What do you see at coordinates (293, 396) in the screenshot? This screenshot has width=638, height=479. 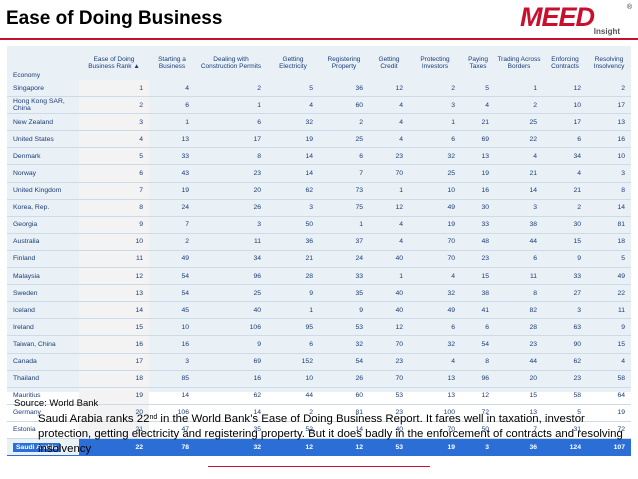 I see `rank-cell: 44` at bounding box center [293, 396].